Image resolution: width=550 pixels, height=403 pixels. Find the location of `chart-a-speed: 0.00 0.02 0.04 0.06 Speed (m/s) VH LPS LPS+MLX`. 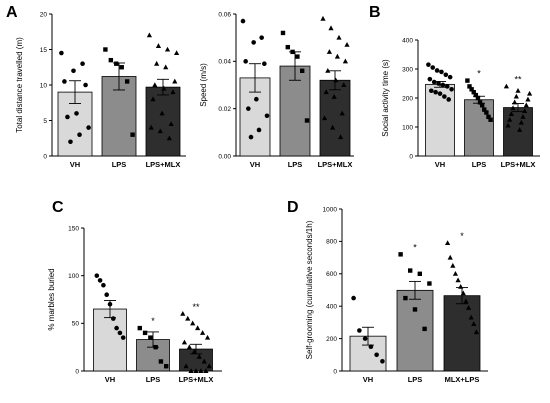

chart-a-speed: 0.00 0.02 0.04 0.06 Speed (m/s) VH LPS LPS+MLX is located at coordinates (276, 90).